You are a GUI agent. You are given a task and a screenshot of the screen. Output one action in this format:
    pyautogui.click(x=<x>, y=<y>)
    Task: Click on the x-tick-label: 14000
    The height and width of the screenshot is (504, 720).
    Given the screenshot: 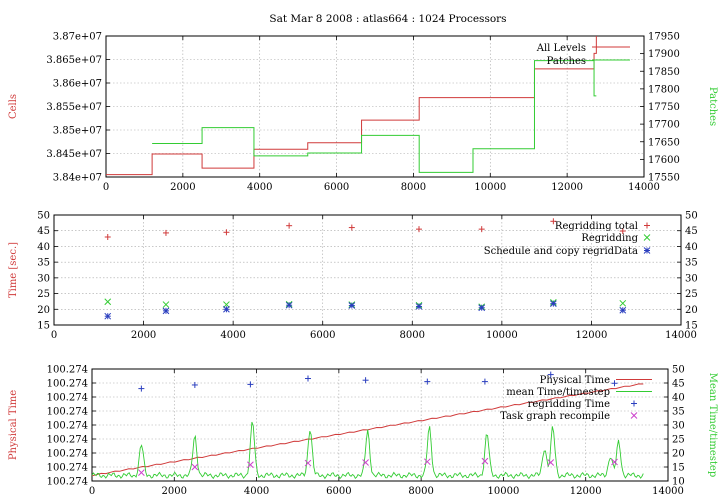 What is the action you would take?
    pyautogui.click(x=668, y=491)
    